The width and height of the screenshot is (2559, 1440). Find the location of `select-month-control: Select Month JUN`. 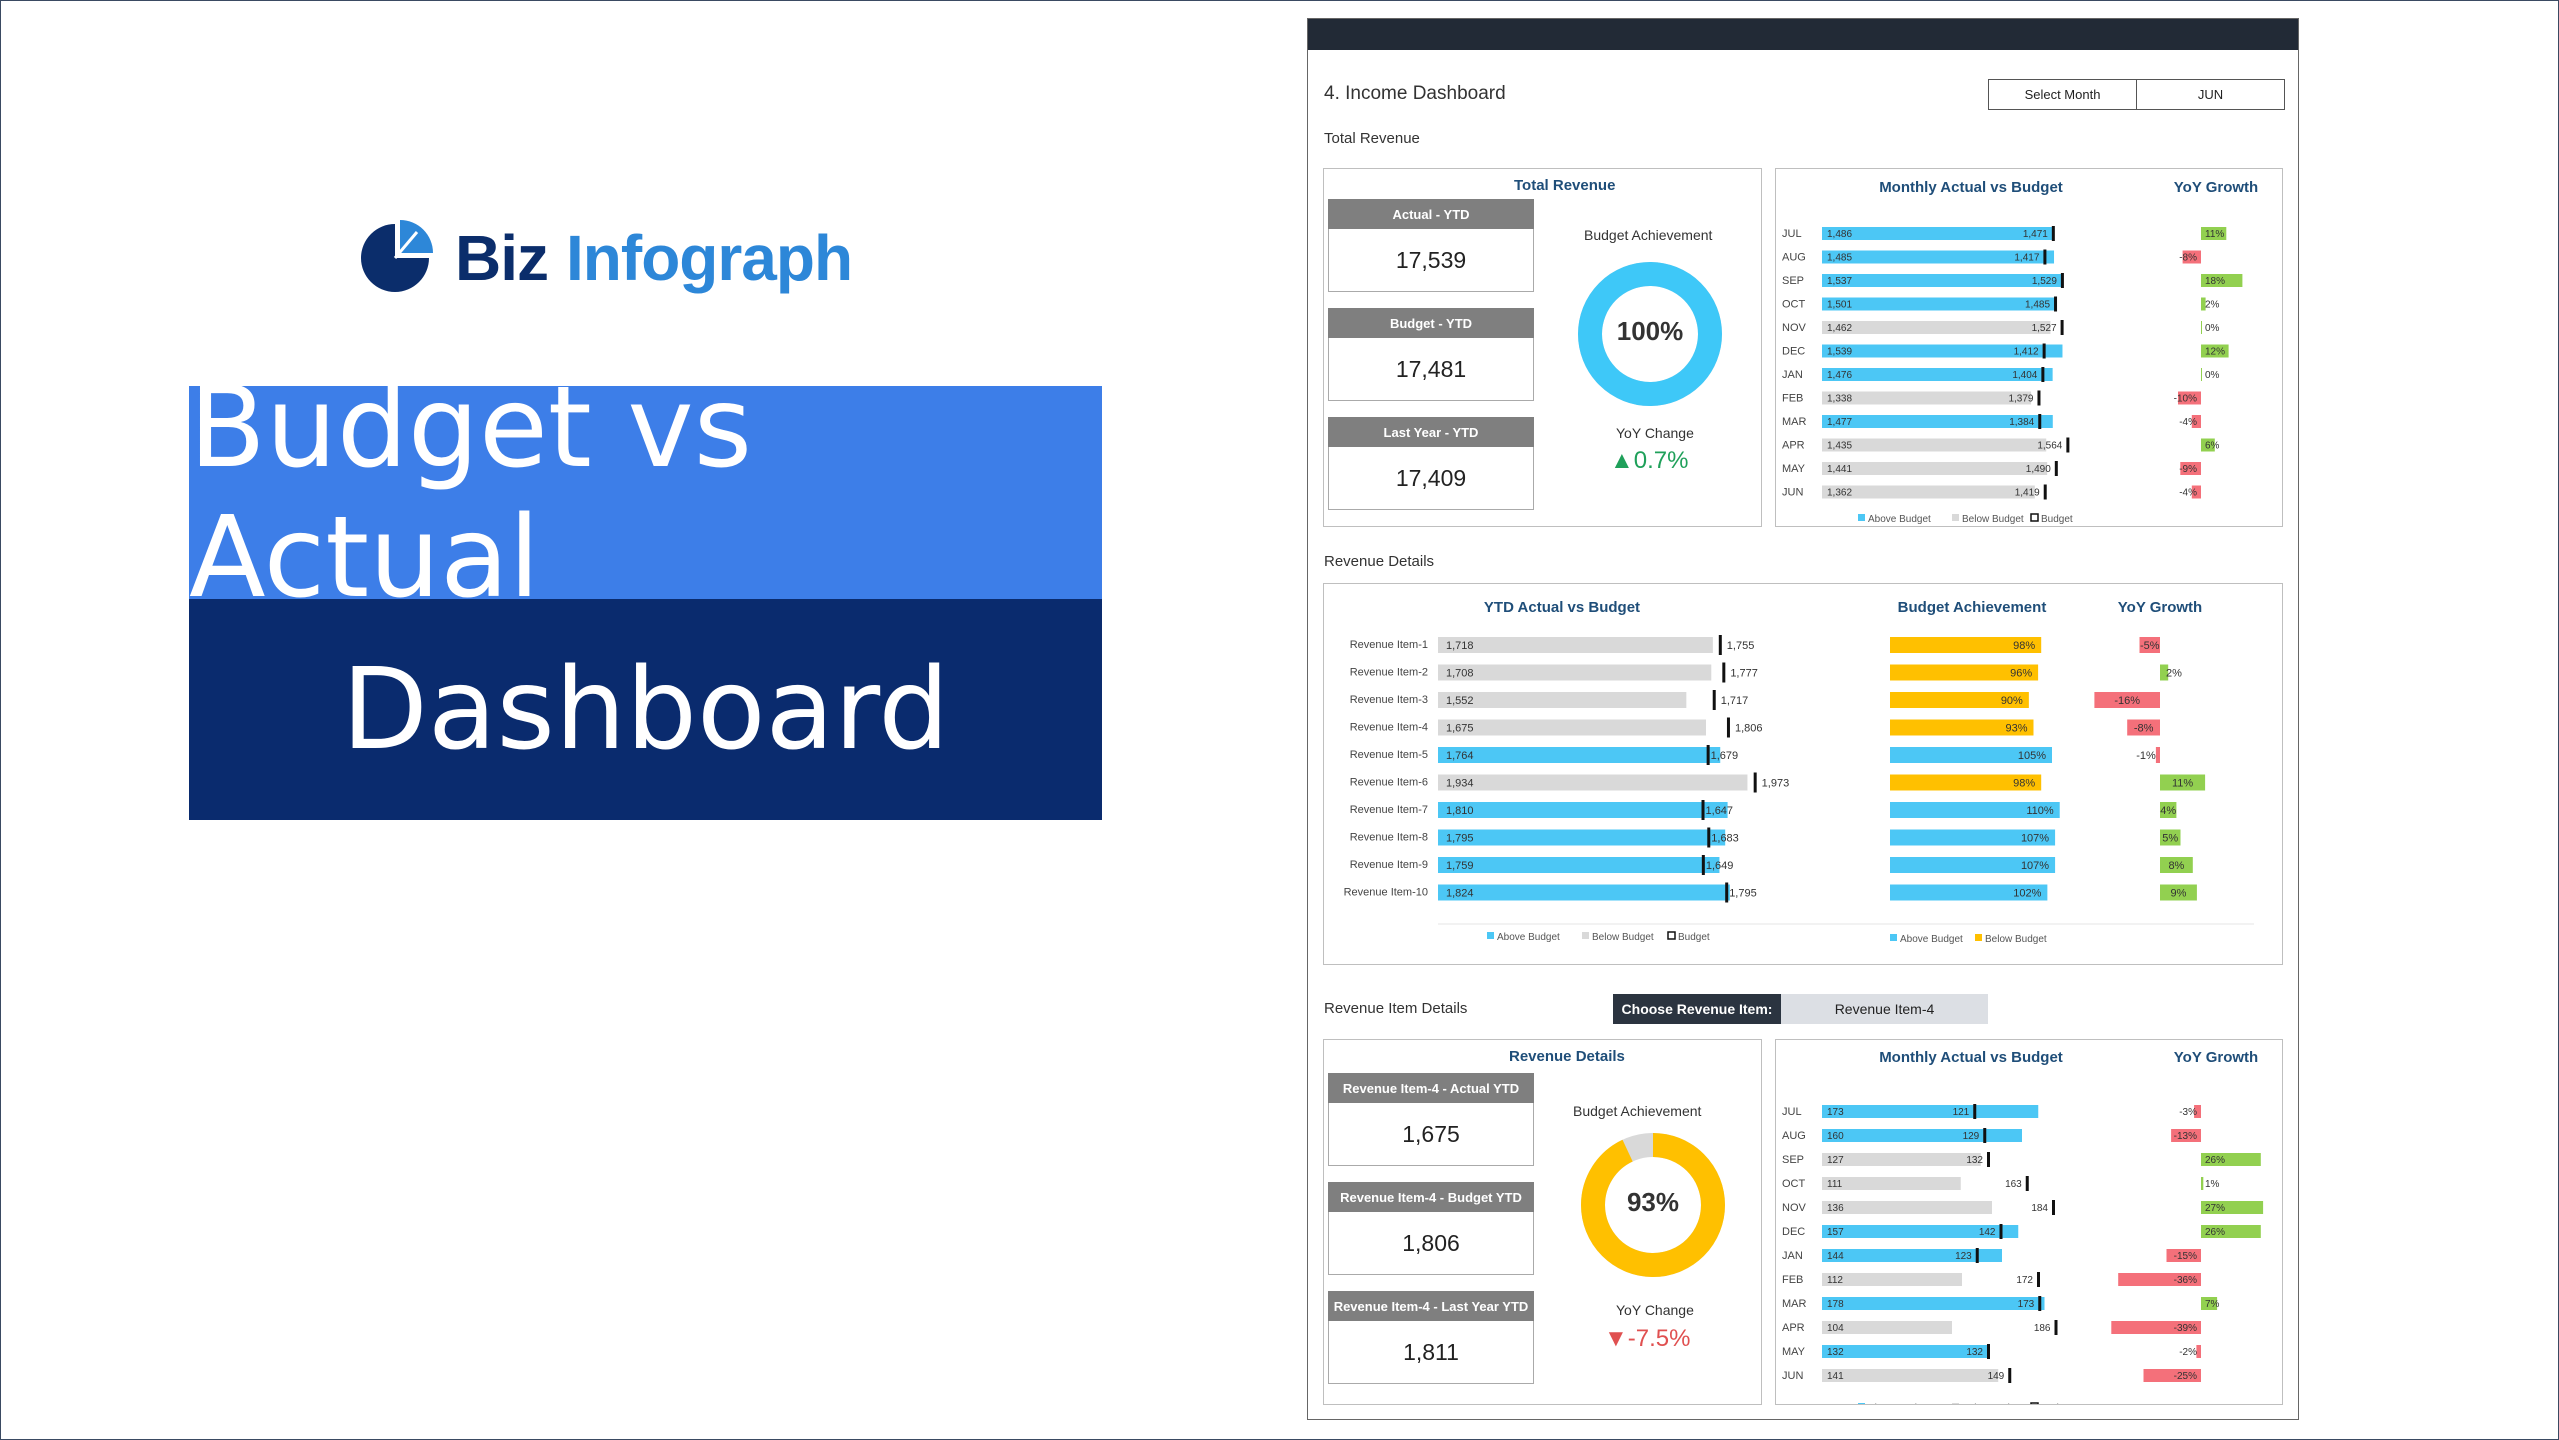

select-month-control: Select Month JUN is located at coordinates (2136, 94).